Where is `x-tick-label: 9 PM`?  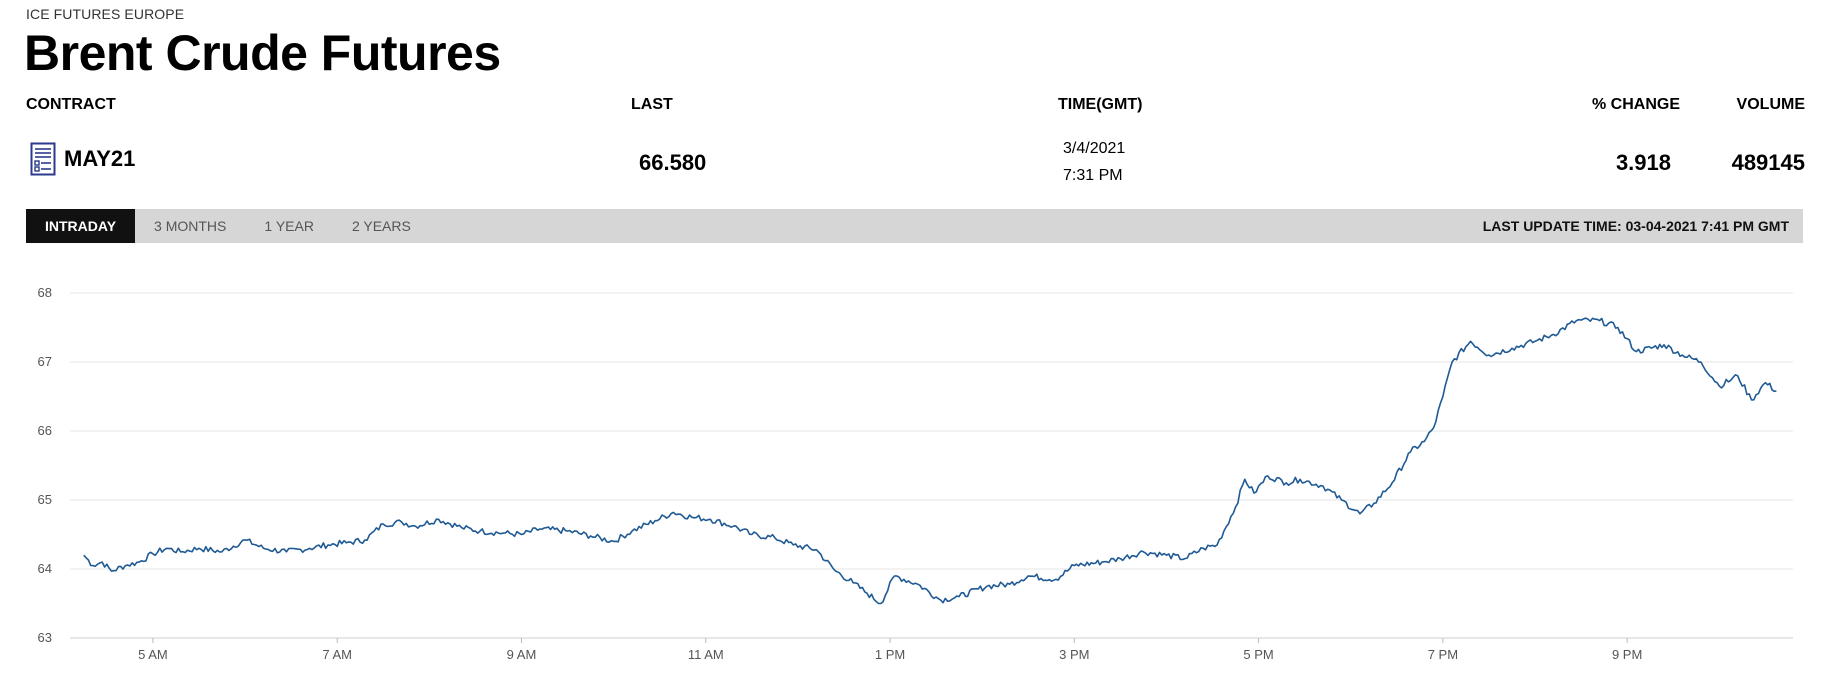
x-tick-label: 9 PM is located at coordinates (1627, 654).